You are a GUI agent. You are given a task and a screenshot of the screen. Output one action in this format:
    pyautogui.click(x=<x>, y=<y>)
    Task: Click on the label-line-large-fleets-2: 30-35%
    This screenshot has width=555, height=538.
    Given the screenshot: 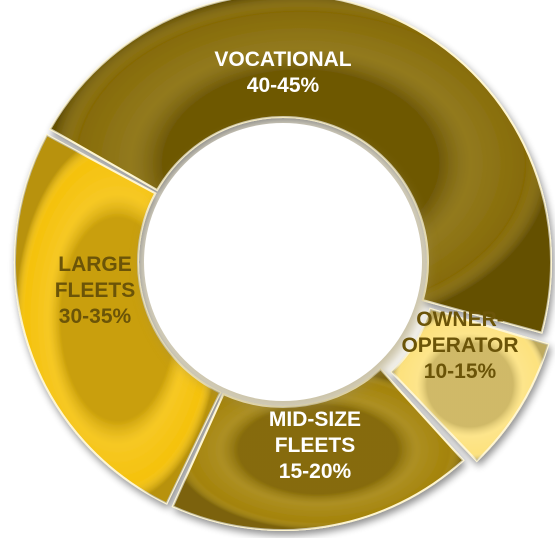 What is the action you would take?
    pyautogui.click(x=95, y=316)
    